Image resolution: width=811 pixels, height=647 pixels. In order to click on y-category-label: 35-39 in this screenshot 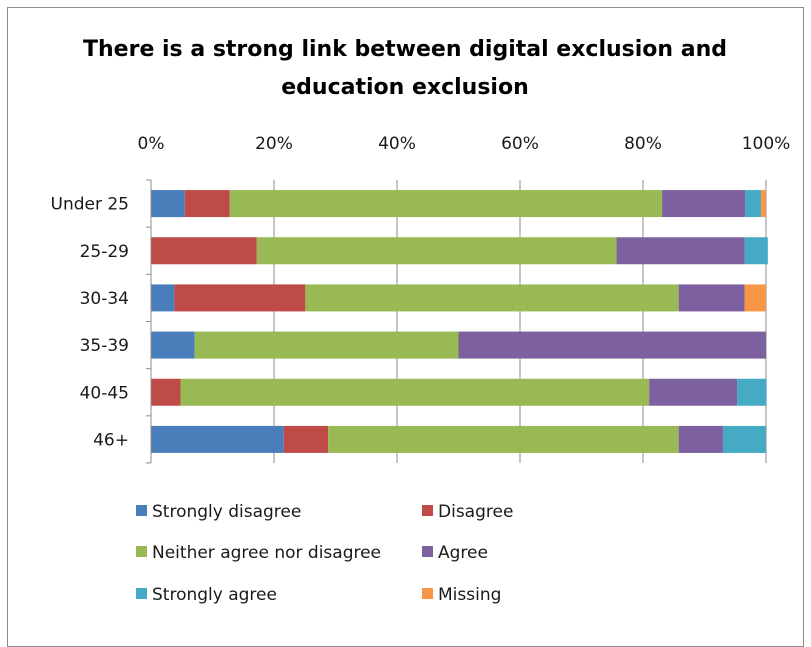, I will do `click(104, 346)`.